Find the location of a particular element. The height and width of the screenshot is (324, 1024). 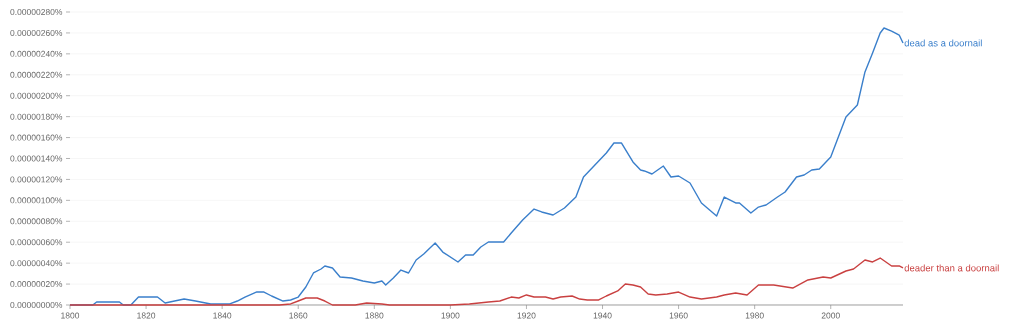

y-tick-label: 0.00000240% is located at coordinates (36, 53).